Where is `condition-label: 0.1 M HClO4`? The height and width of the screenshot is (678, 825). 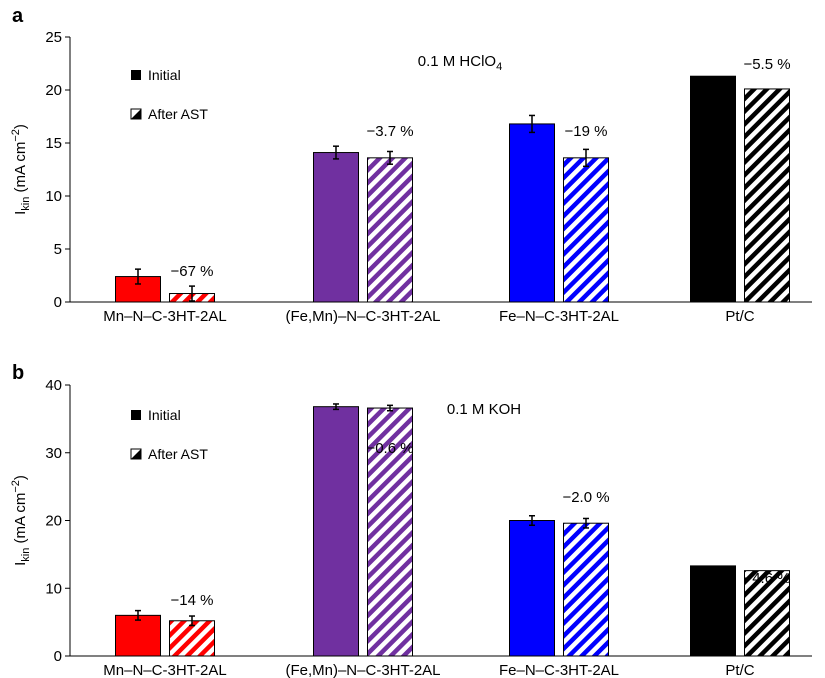 condition-label: 0.1 M HClO4 is located at coordinates (460, 63).